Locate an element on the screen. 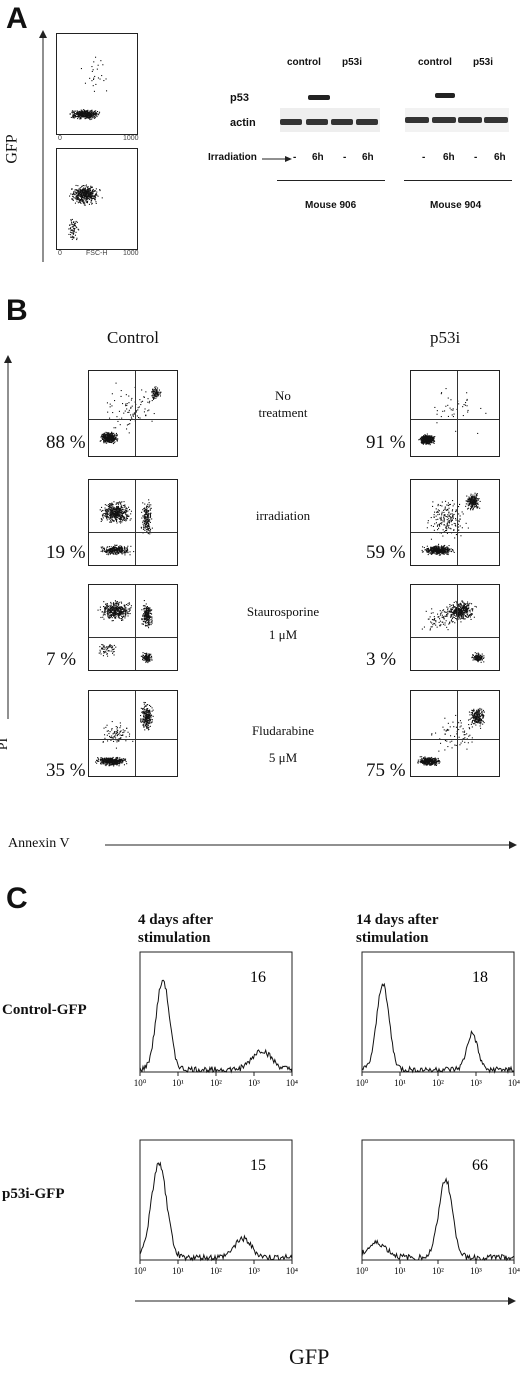  lane-4: 6h is located at coordinates (368, 157).